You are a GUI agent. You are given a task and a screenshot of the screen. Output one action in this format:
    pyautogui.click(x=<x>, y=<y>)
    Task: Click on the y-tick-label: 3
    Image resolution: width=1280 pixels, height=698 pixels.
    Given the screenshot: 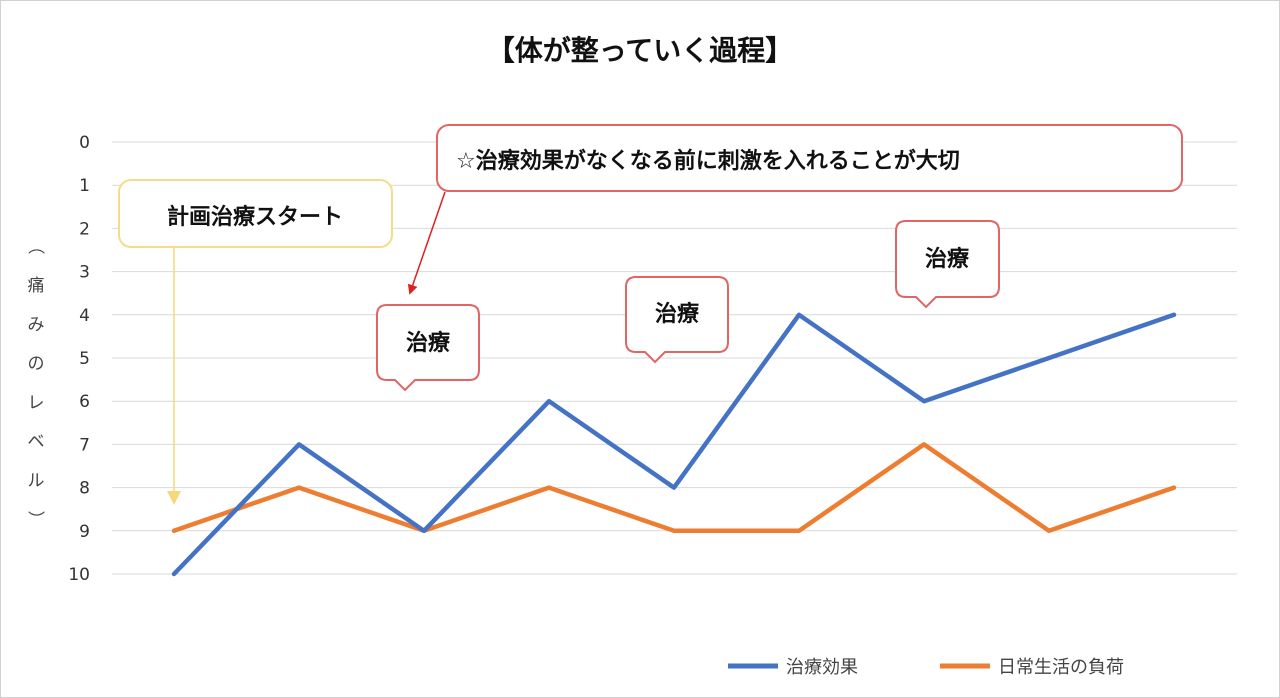 What is the action you would take?
    pyautogui.click(x=84, y=273)
    